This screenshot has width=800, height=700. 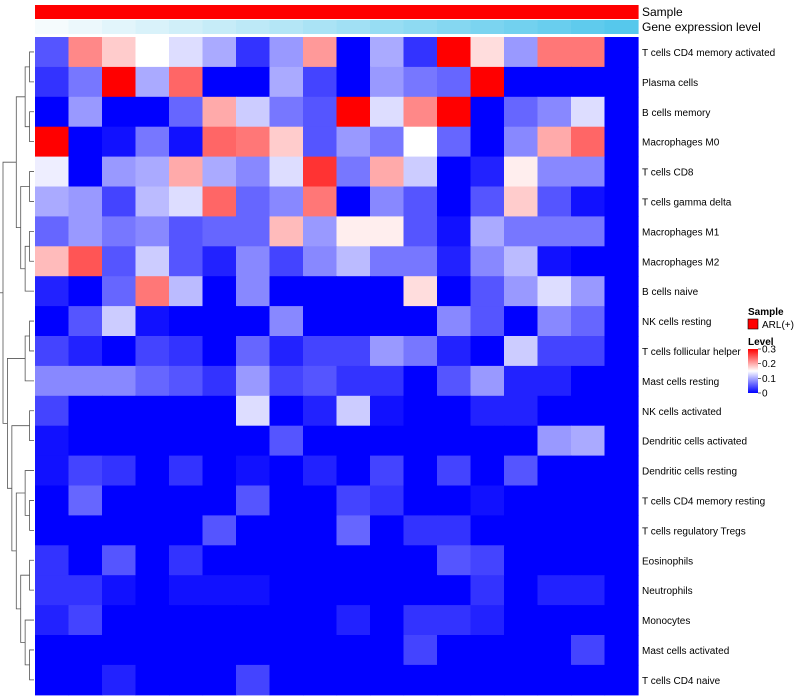 I want to click on row-label: T cells CD4 naive, so click(x=681, y=681).